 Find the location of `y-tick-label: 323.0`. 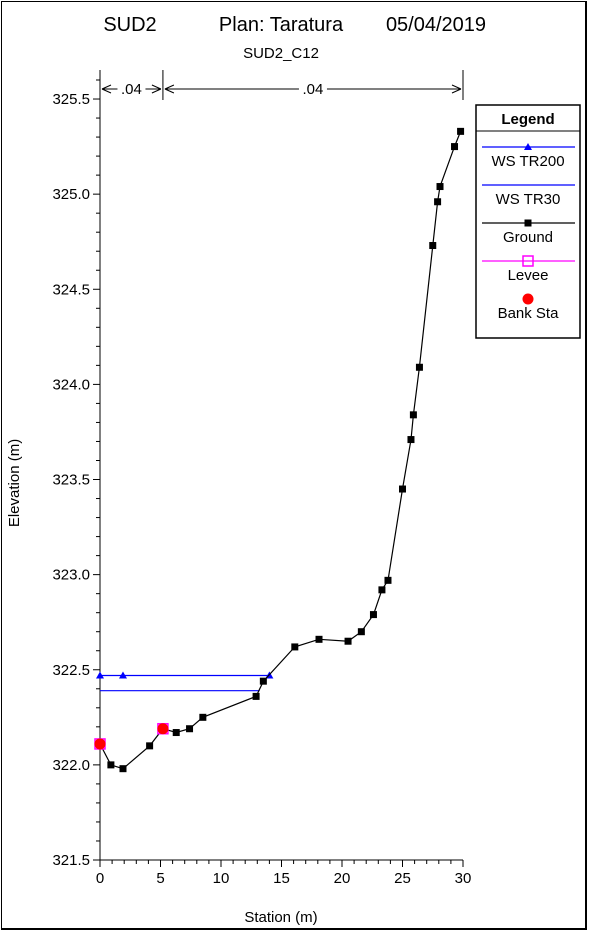

y-tick-label: 323.0 is located at coordinates (71, 575).